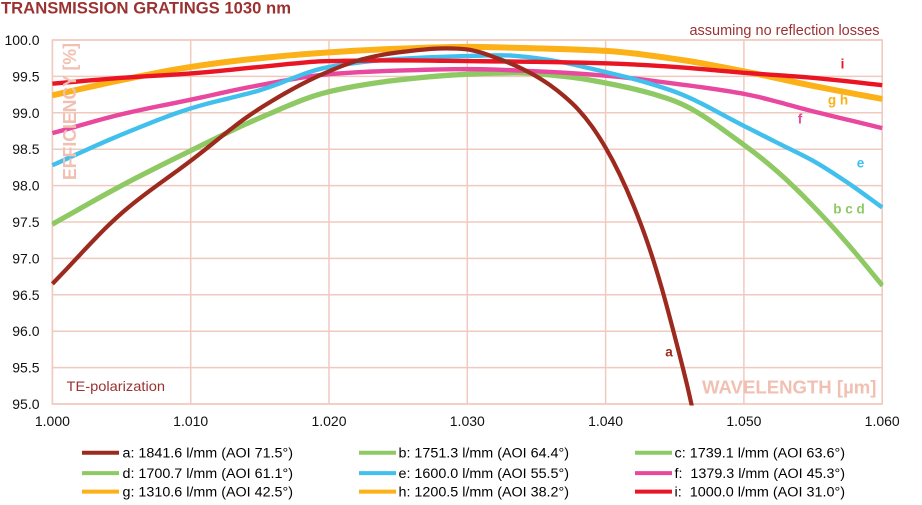 Image resolution: width=922 pixels, height=505 pixels. I want to click on svg-text: a: 1841.6 l/mm (AOI 71.5°), so click(208, 453).